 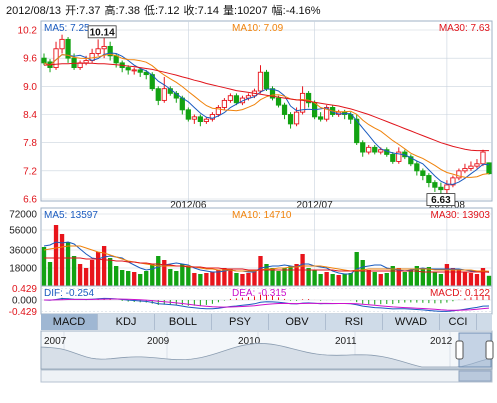 What do you see at coordinates (111, 11) in the screenshot?
I see `high-label: 高:` at bounding box center [111, 11].